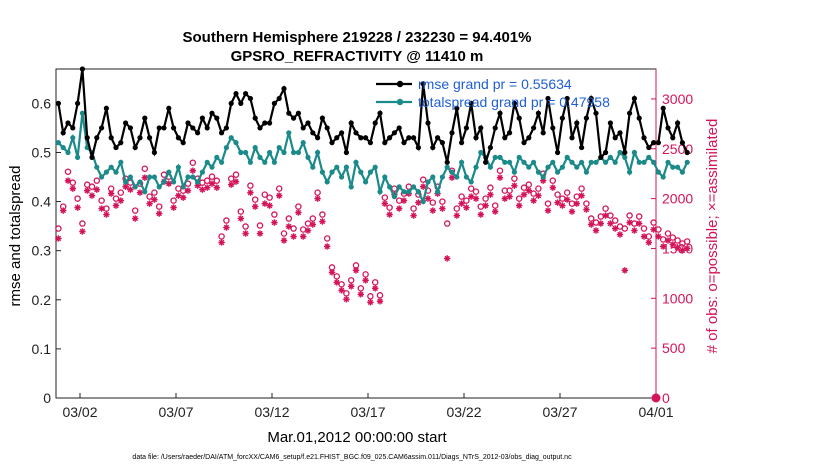  I want to click on zero-obs-marker, so click(656, 398).